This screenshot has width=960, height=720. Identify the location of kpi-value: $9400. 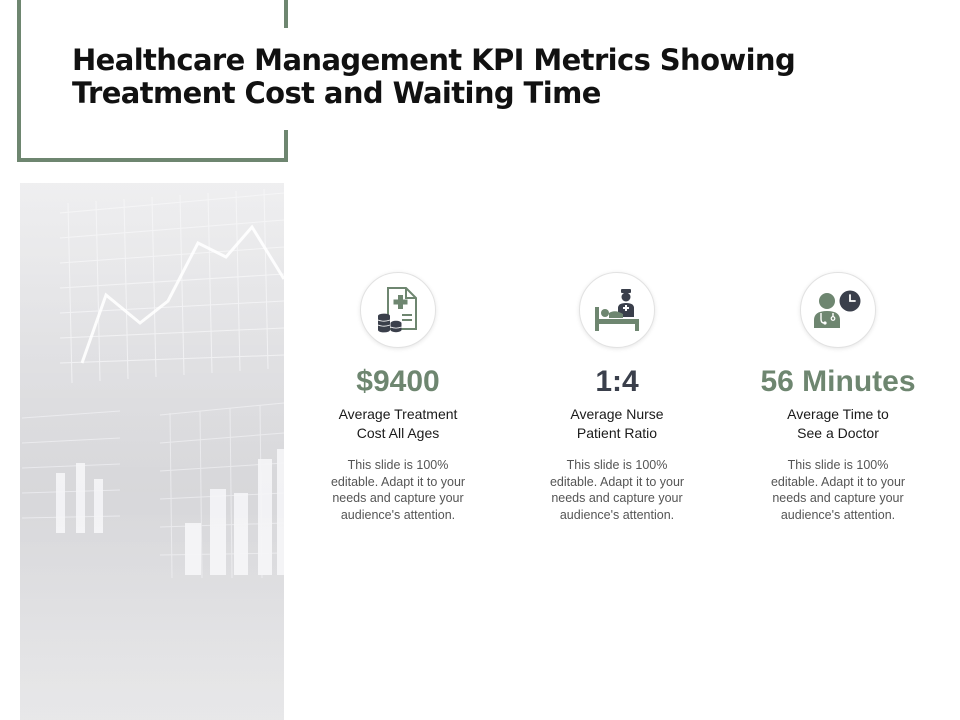
(398, 381).